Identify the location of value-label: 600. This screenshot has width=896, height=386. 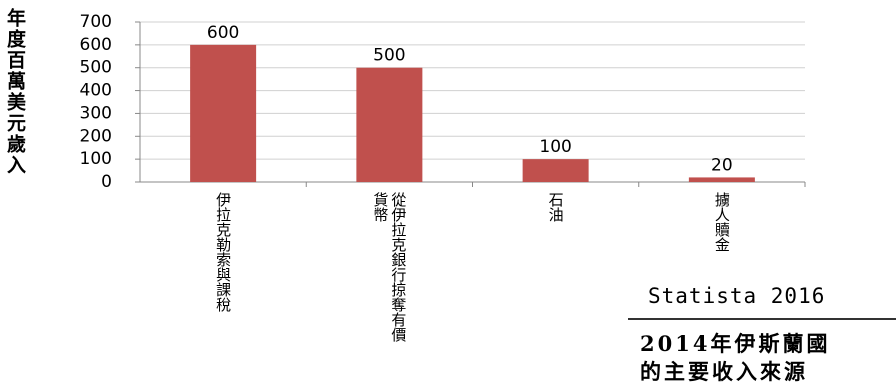
(223, 33).